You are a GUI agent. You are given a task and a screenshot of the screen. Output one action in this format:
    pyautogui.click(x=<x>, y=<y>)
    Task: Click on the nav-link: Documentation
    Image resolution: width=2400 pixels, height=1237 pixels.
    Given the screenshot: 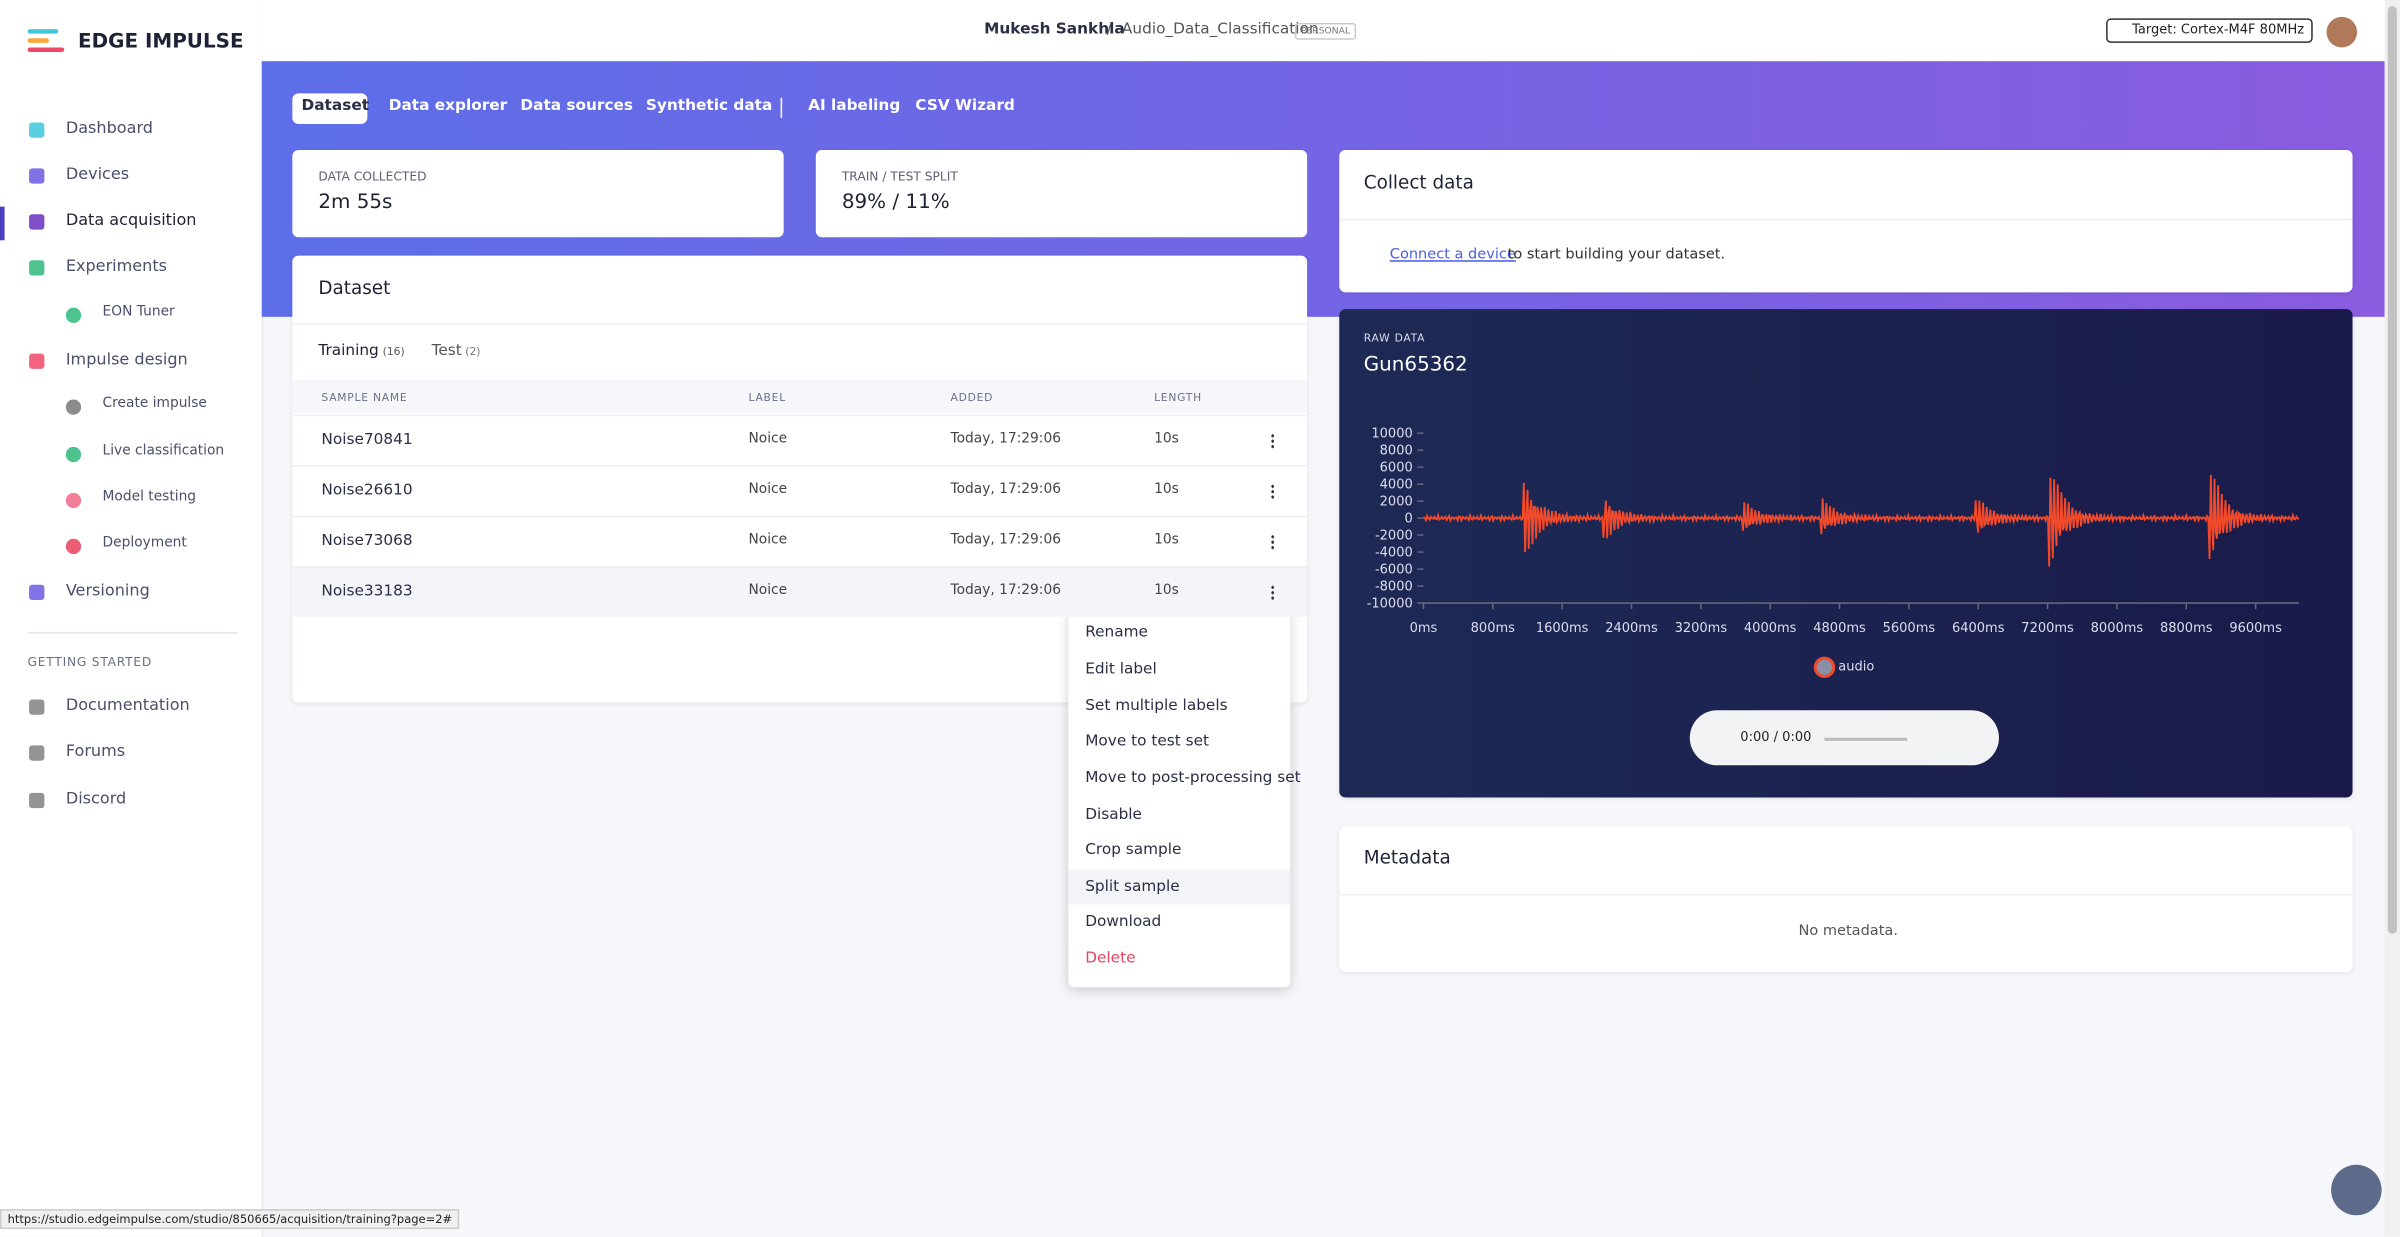 What is the action you would take?
    pyautogui.click(x=127, y=705)
    